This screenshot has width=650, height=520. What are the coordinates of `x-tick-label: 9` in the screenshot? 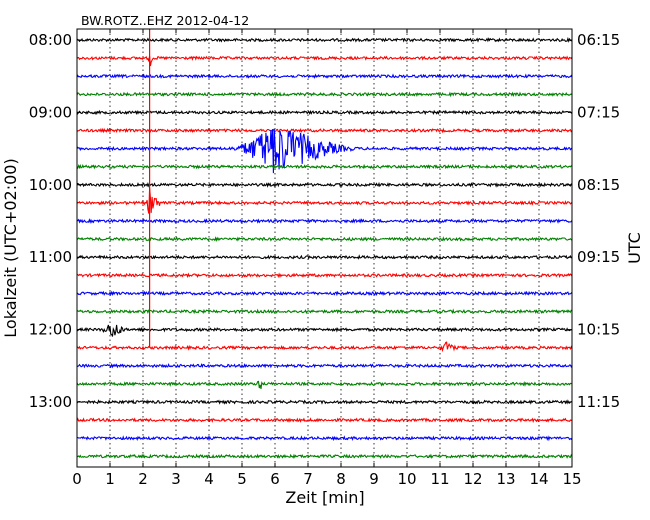 It's located at (374, 479).